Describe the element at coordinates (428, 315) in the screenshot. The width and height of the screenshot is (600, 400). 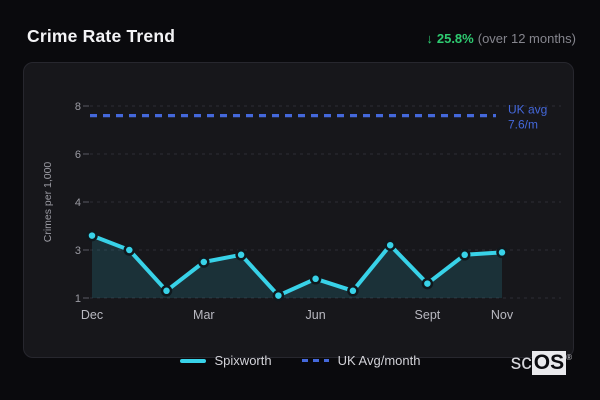
I see `x-tick-label: Sept` at that location.